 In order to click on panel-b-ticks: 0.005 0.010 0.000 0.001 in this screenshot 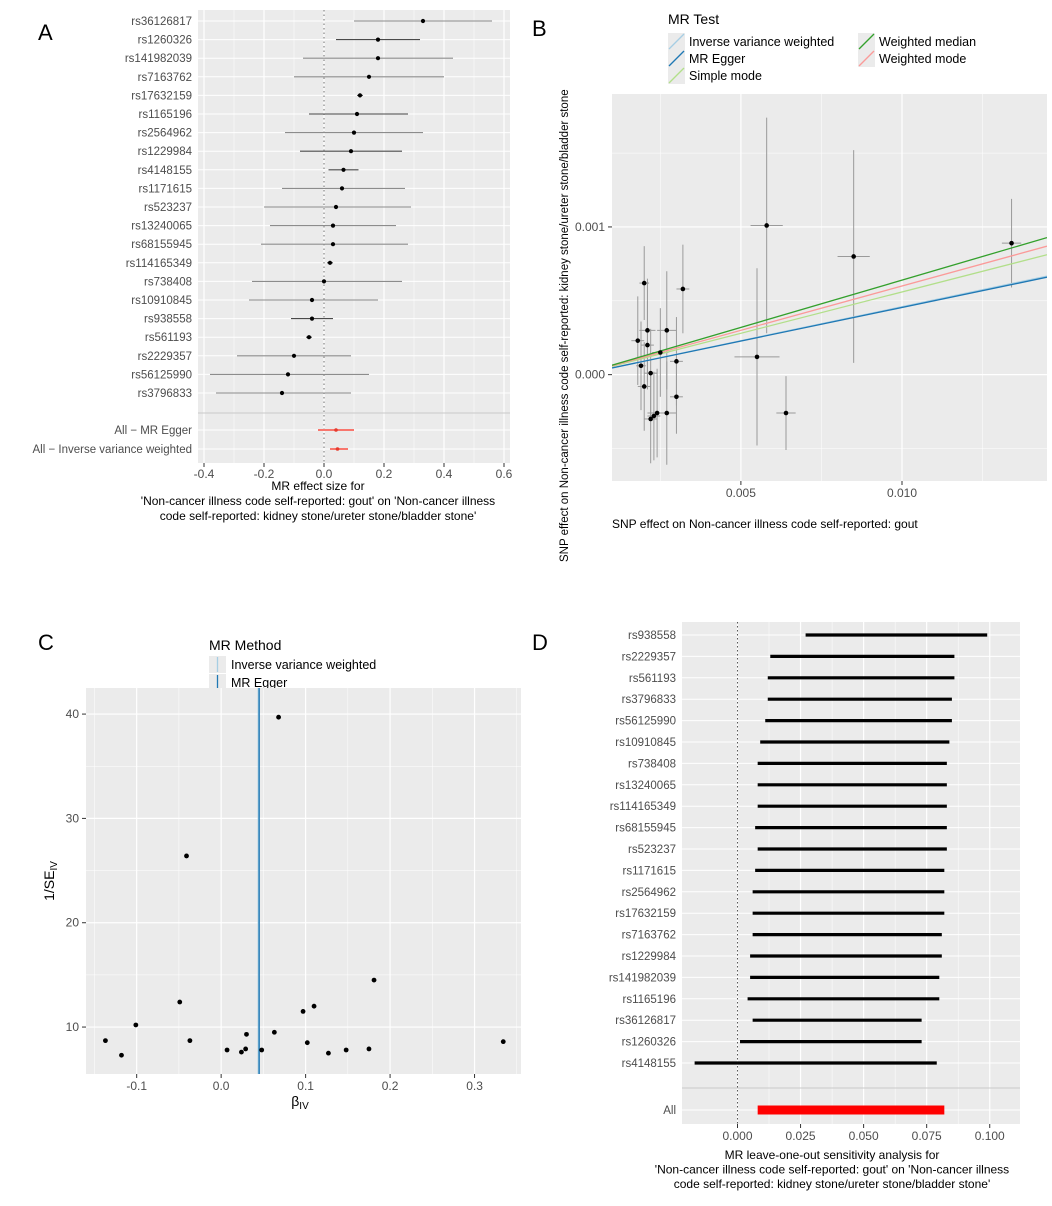, I will do `click(746, 360)`.